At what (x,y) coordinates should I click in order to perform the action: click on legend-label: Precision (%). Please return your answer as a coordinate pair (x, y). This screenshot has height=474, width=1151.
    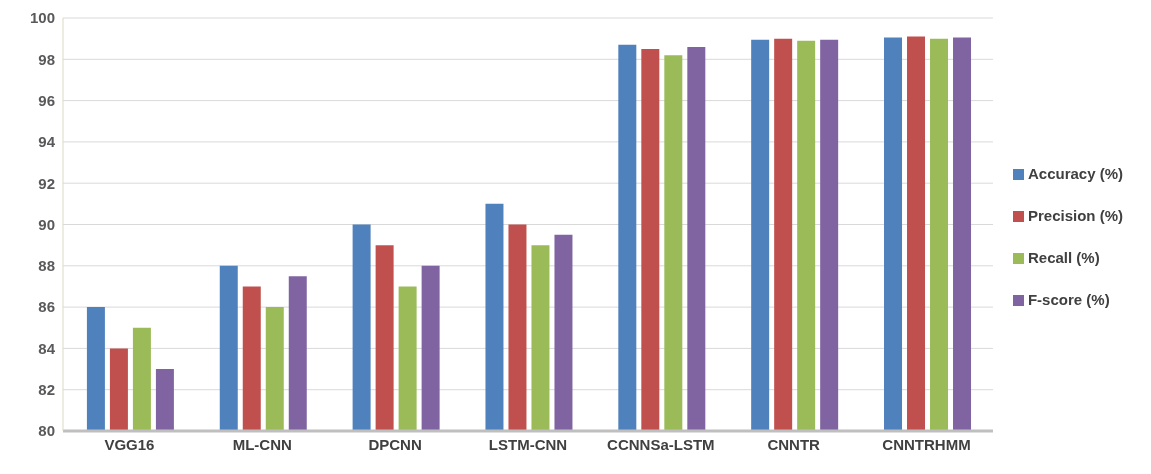
    Looking at the image, I should click on (1075, 215).